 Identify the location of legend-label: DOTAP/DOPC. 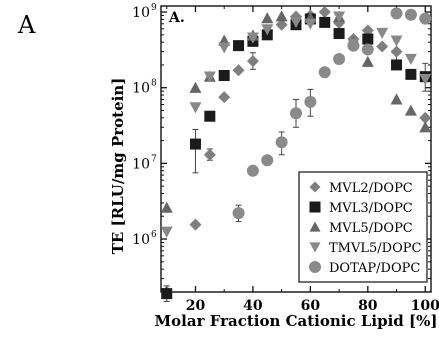
(374, 268).